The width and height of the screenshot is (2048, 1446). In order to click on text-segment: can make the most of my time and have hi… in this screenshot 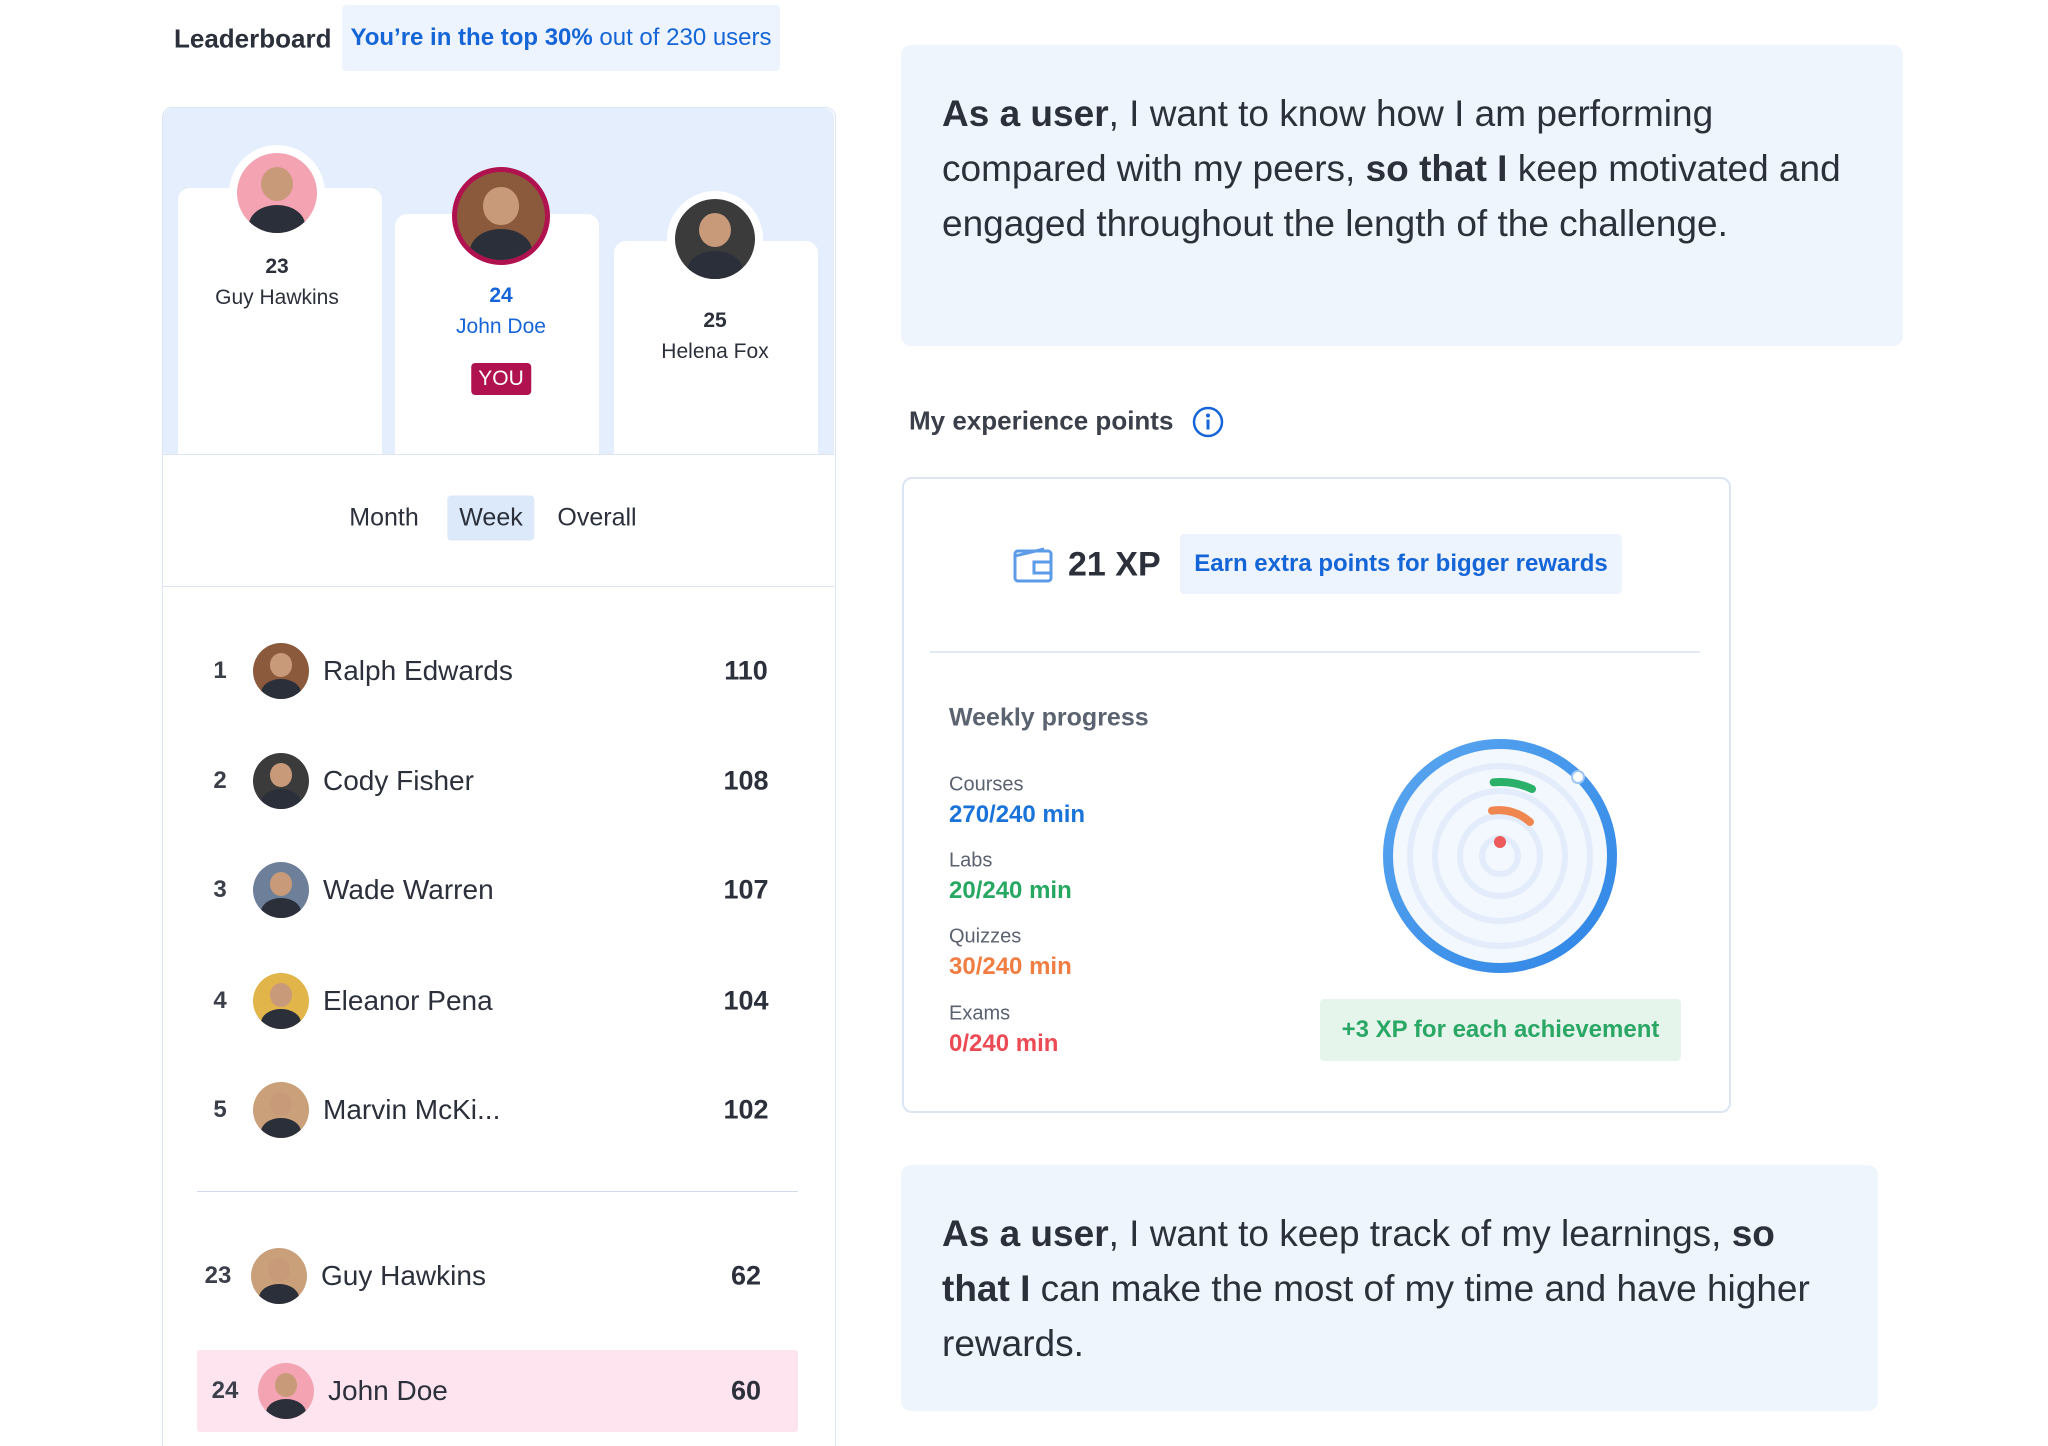, I will do `click(1376, 1316)`.